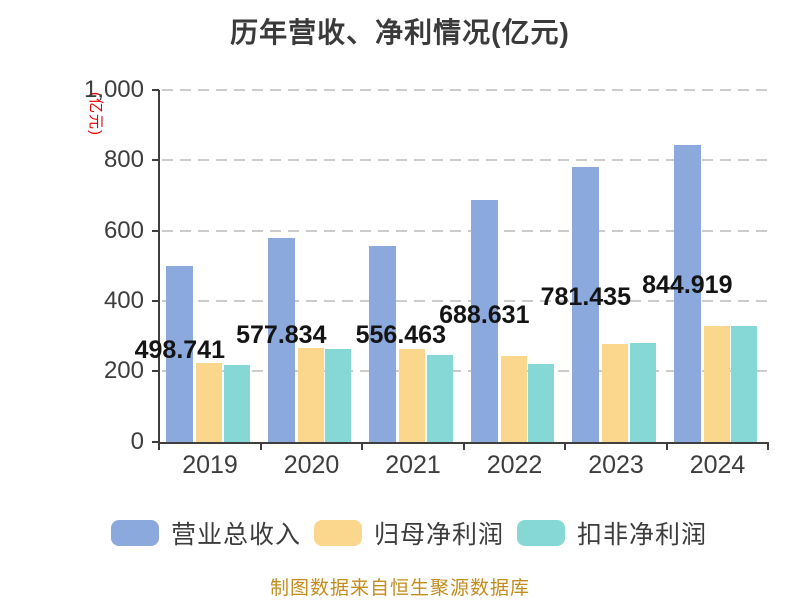  I want to click on y-axis-tick-label: 800, so click(123, 160).